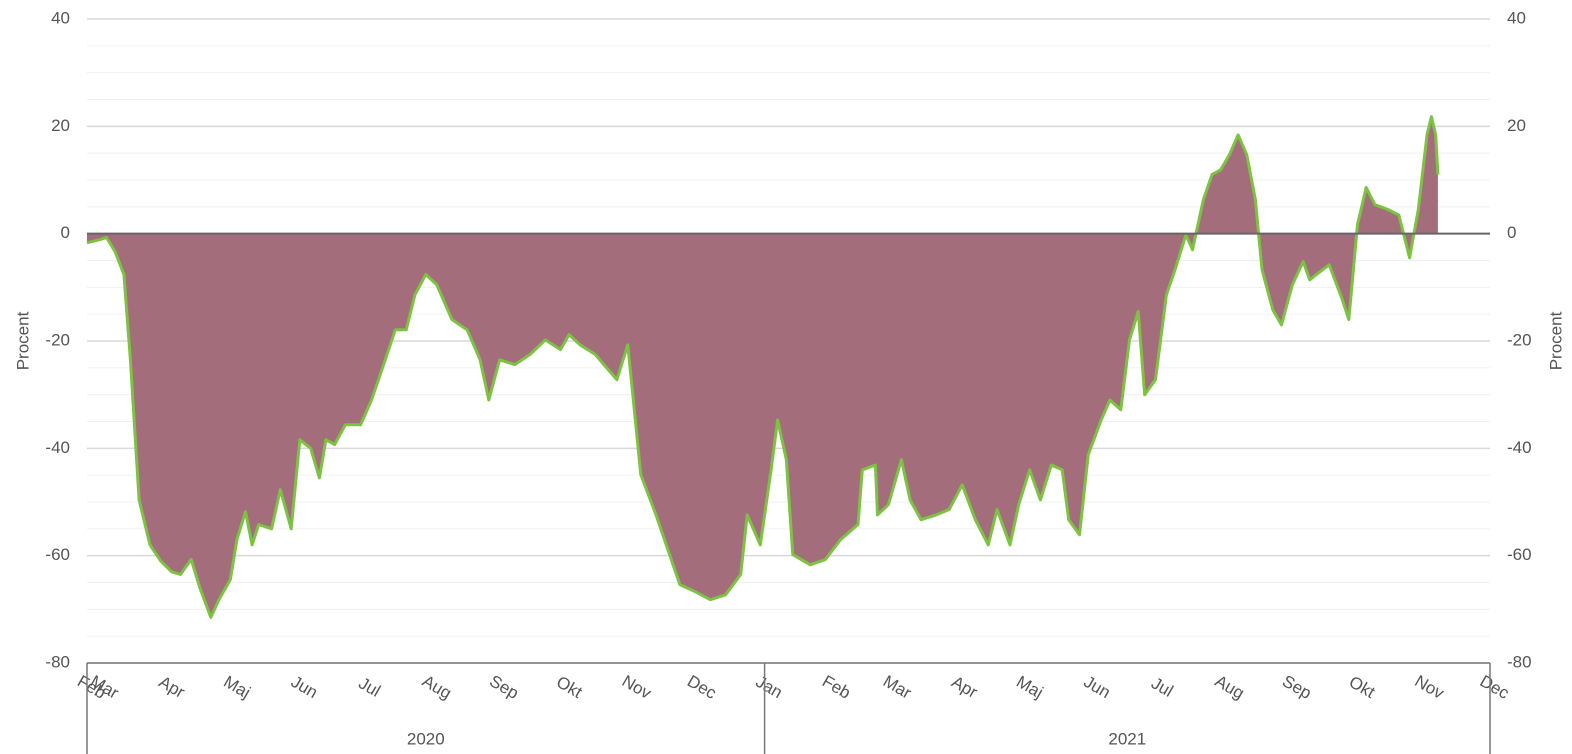 The height and width of the screenshot is (754, 1572). I want to click on y2-tick-label: -40, so click(1519, 447).